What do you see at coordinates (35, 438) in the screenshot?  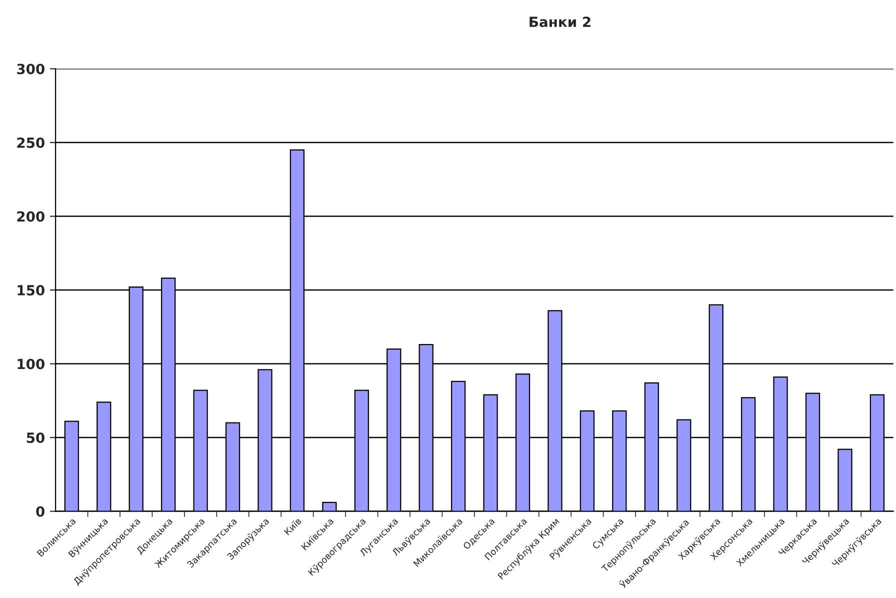 I see `y-tick-label: 50` at bounding box center [35, 438].